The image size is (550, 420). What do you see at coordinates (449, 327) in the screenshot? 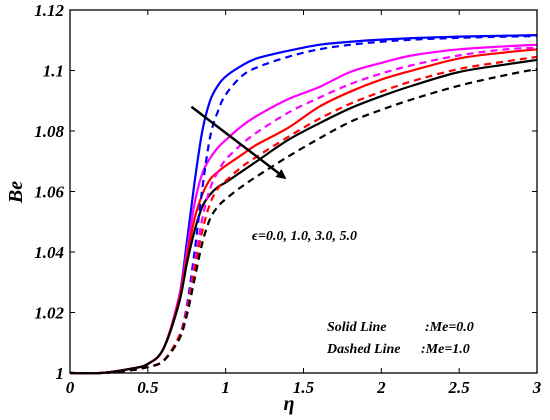
I see `legend-solid-value: :Me=0.0` at bounding box center [449, 327].